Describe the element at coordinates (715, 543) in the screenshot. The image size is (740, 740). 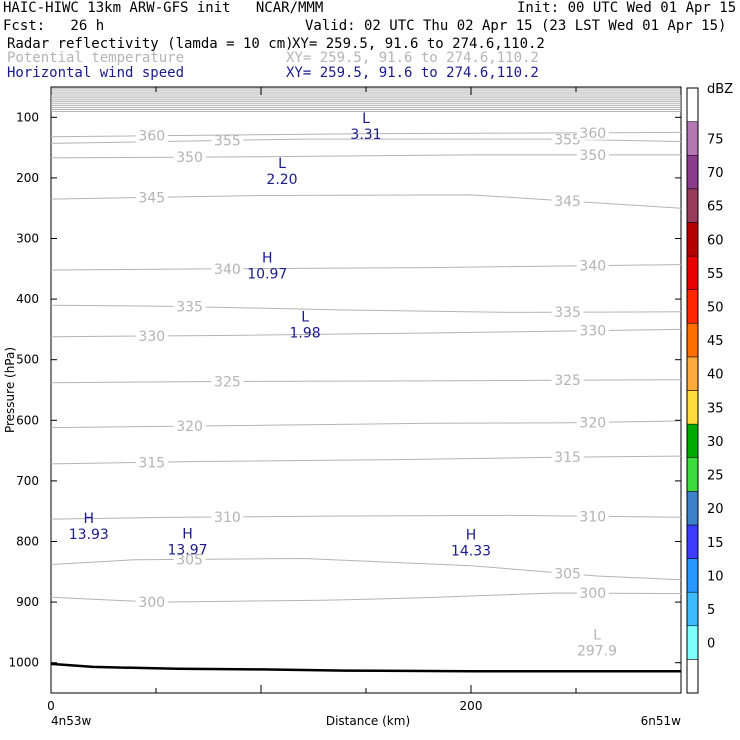
I see `colorbar-label: 15` at that location.